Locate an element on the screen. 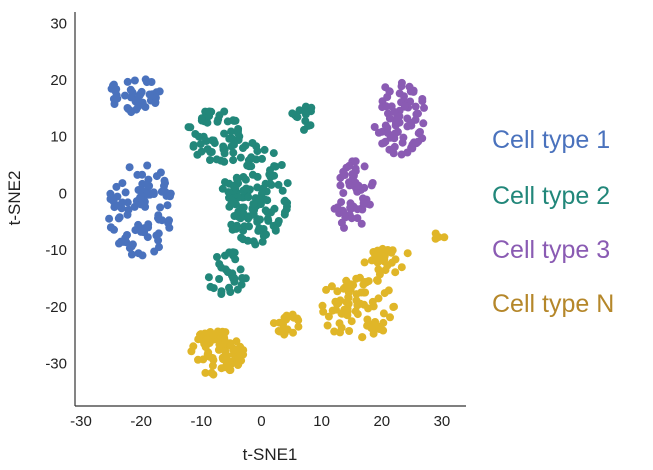 The image size is (653, 470). y-tick-label: 30 is located at coordinates (58, 23).